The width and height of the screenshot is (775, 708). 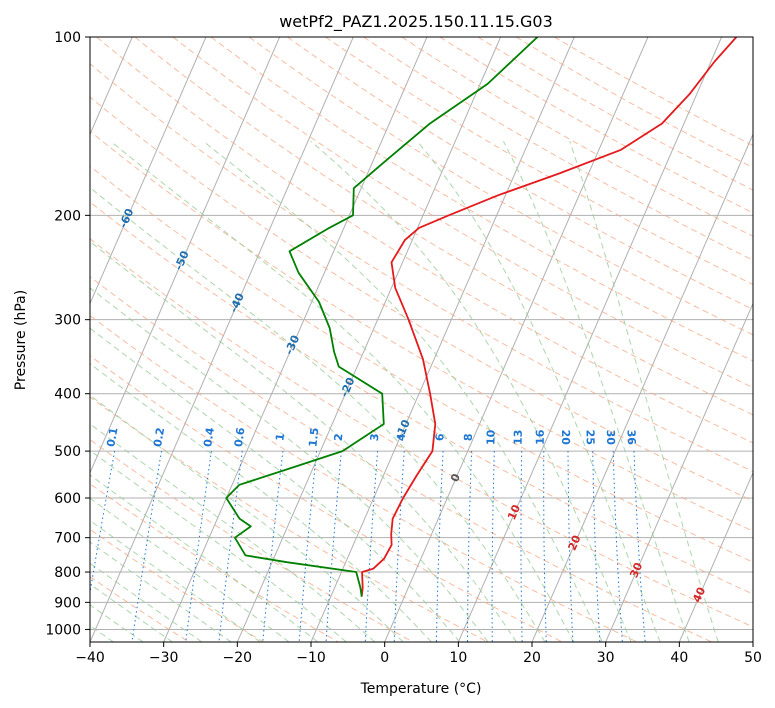 I want to click on chart-title: wetPf2_PAZ1.2025.150.11.15.G03, so click(x=416, y=22).